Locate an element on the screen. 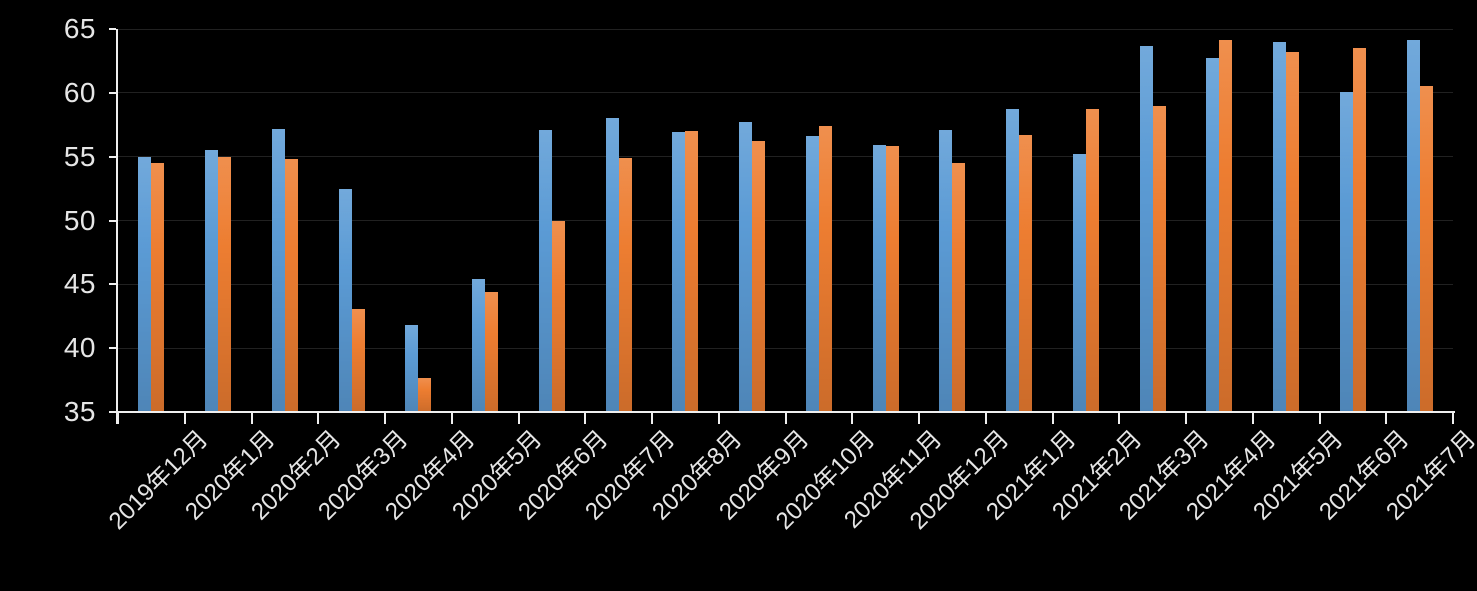 Image resolution: width=1477 pixels, height=591 pixels. bar-blue-series-2019年12月 is located at coordinates (145, 284).